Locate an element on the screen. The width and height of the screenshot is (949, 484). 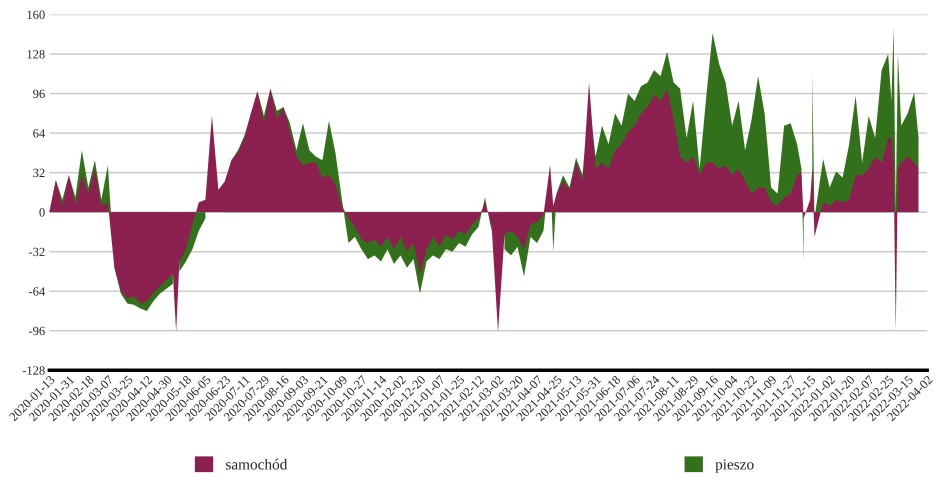
y-tick-label: -64 is located at coordinates (36, 291).